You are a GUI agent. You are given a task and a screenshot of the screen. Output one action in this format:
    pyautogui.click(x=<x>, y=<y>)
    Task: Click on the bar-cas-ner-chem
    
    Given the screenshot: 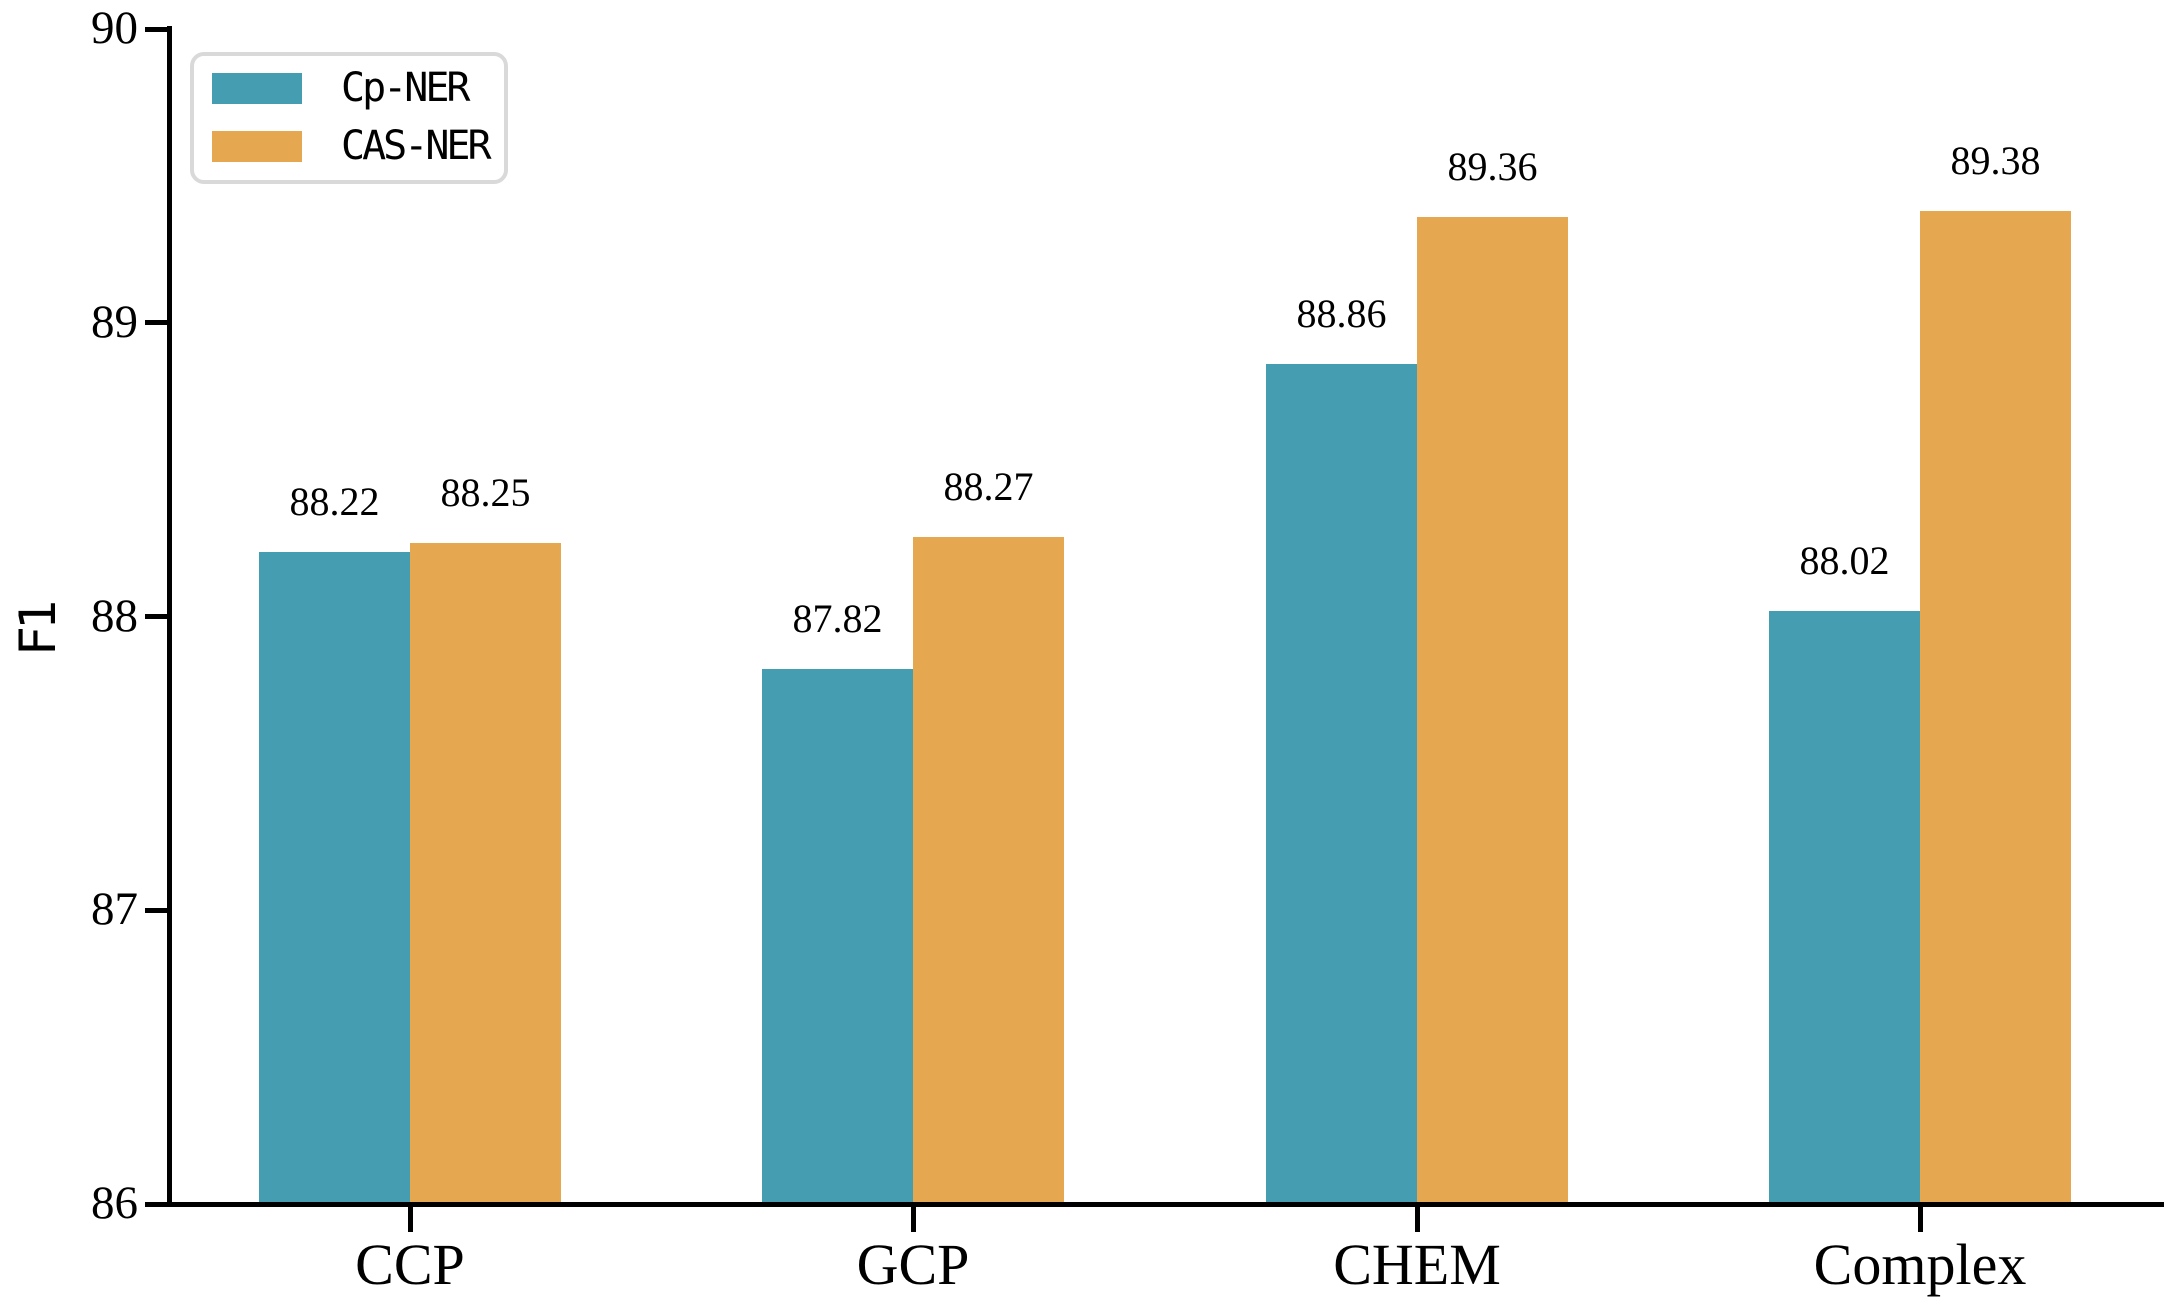 What is the action you would take?
    pyautogui.click(x=1492, y=712)
    